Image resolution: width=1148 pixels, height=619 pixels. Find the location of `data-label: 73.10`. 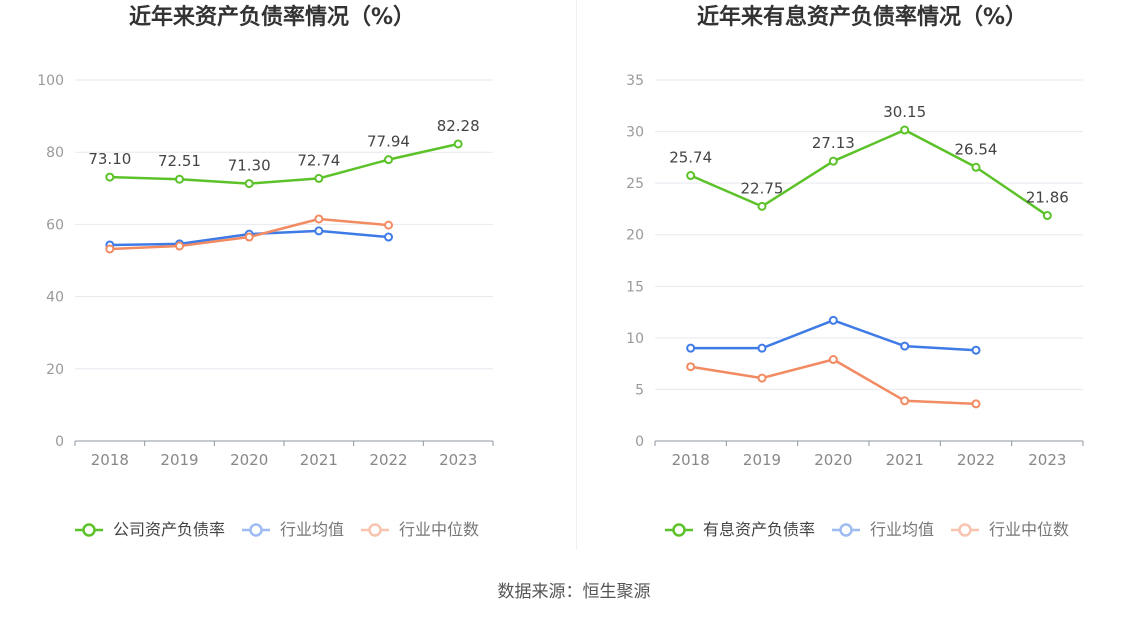

data-label: 73.10 is located at coordinates (109, 159).